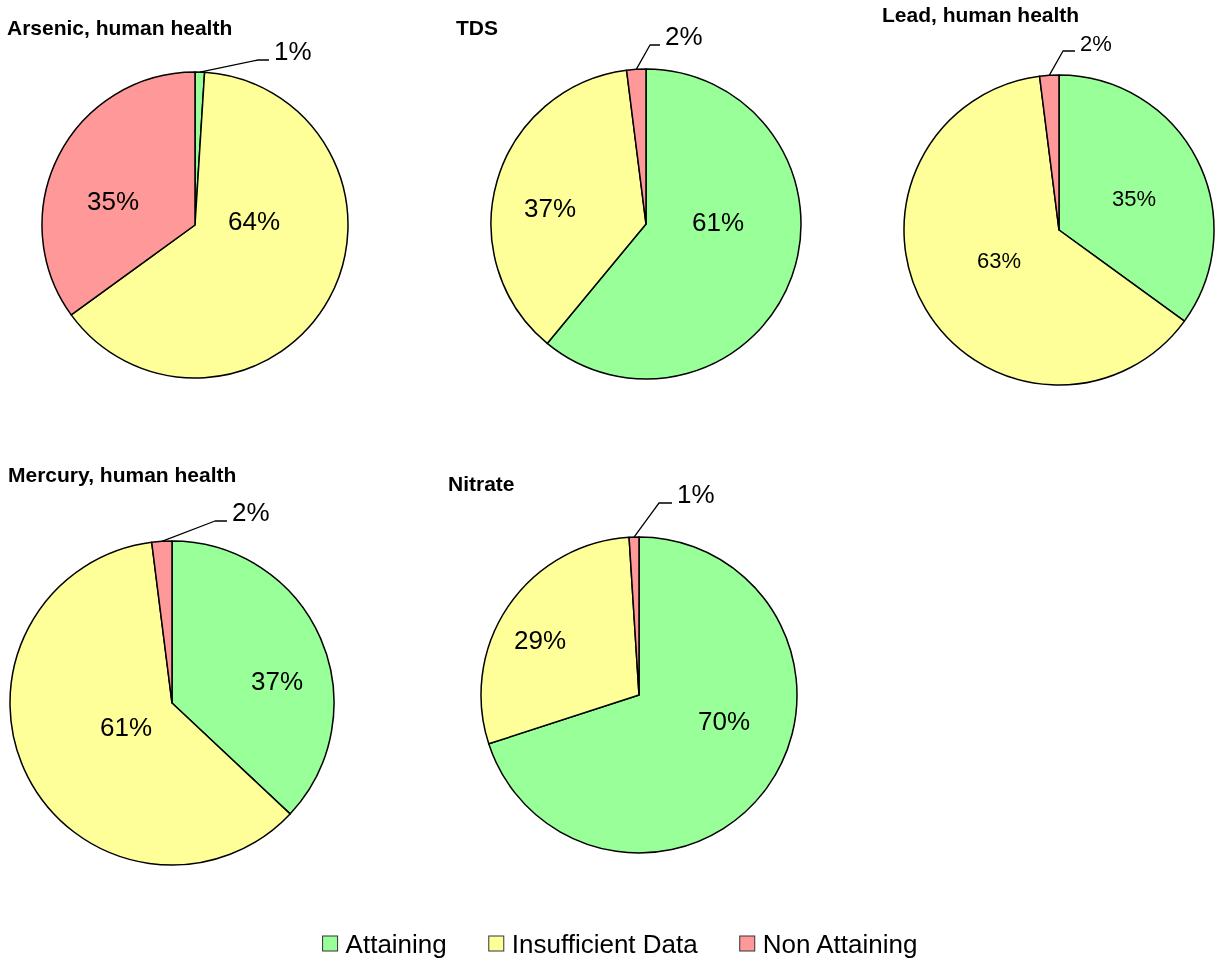  Describe the element at coordinates (840, 944) in the screenshot. I see `legend-label: Non Attaining` at that location.